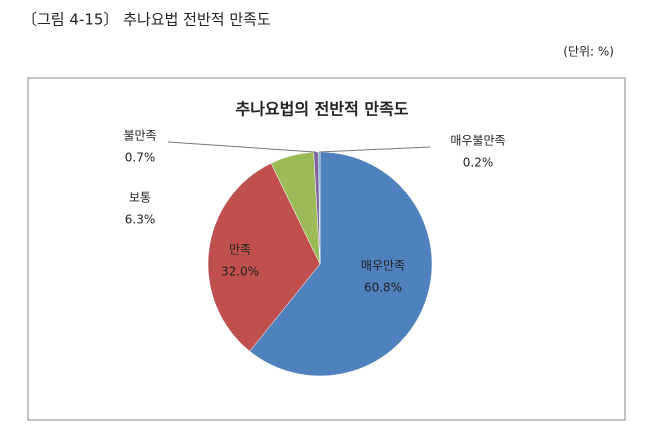  What do you see at coordinates (140, 220) in the screenshot?
I see `slice-value-label: 6.3%` at bounding box center [140, 220].